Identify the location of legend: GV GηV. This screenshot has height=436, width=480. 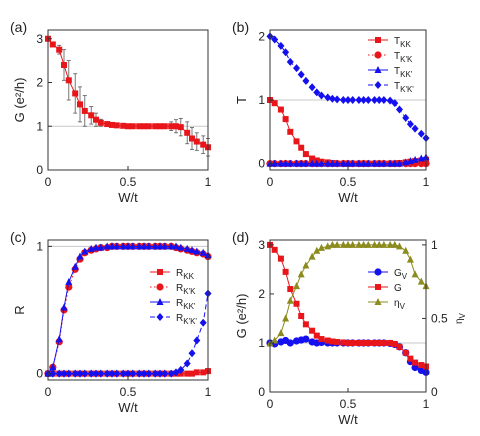
(388, 289).